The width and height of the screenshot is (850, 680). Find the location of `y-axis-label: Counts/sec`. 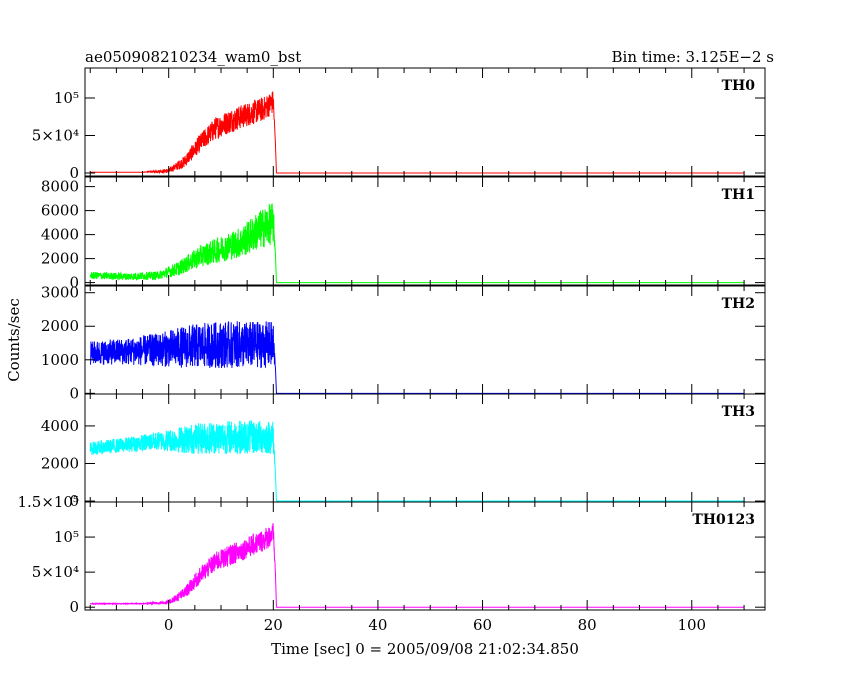

y-axis-label: Counts/sec is located at coordinates (14, 340).